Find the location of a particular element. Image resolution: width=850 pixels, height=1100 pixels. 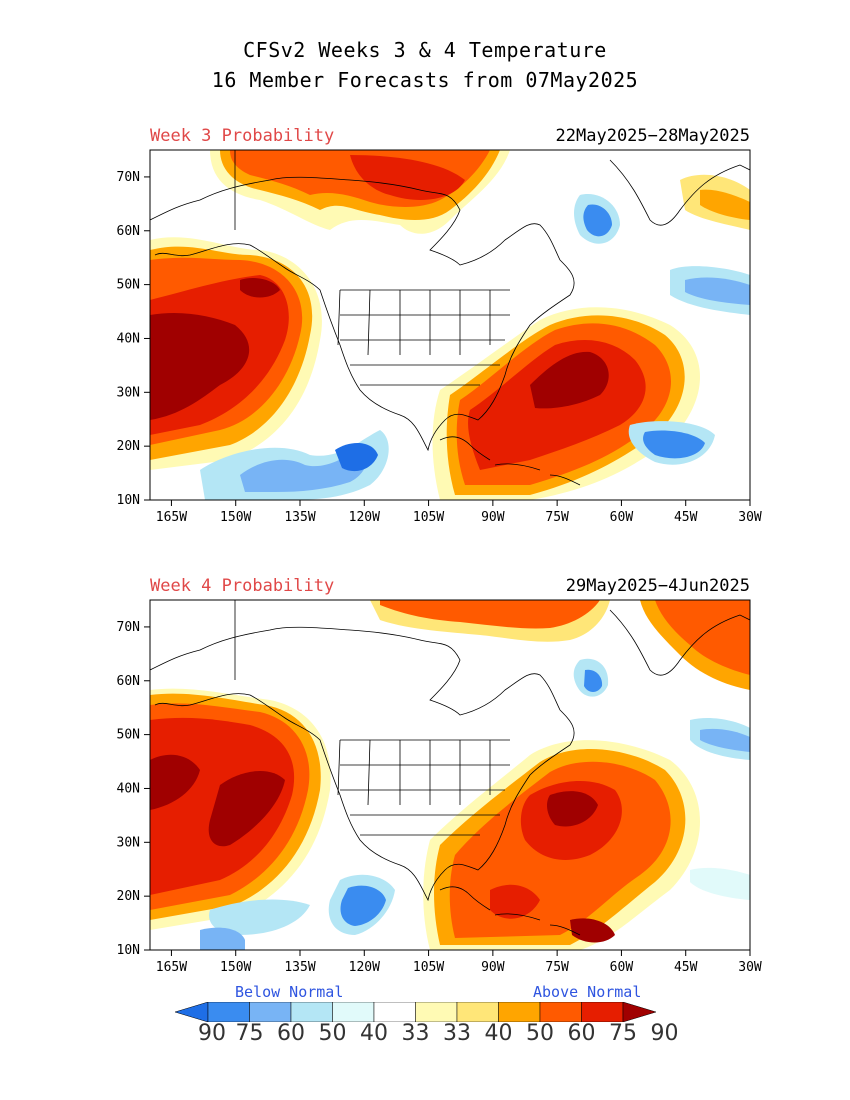

legend-below-label: Below Normal is located at coordinates (289, 992).